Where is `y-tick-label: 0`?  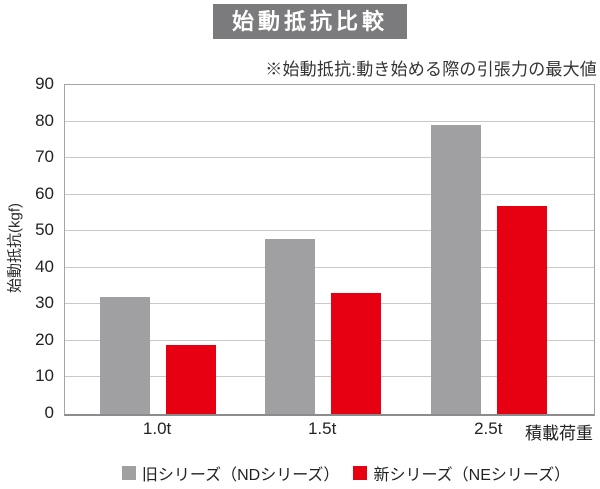 y-tick-label: 0 is located at coordinates (49, 412).